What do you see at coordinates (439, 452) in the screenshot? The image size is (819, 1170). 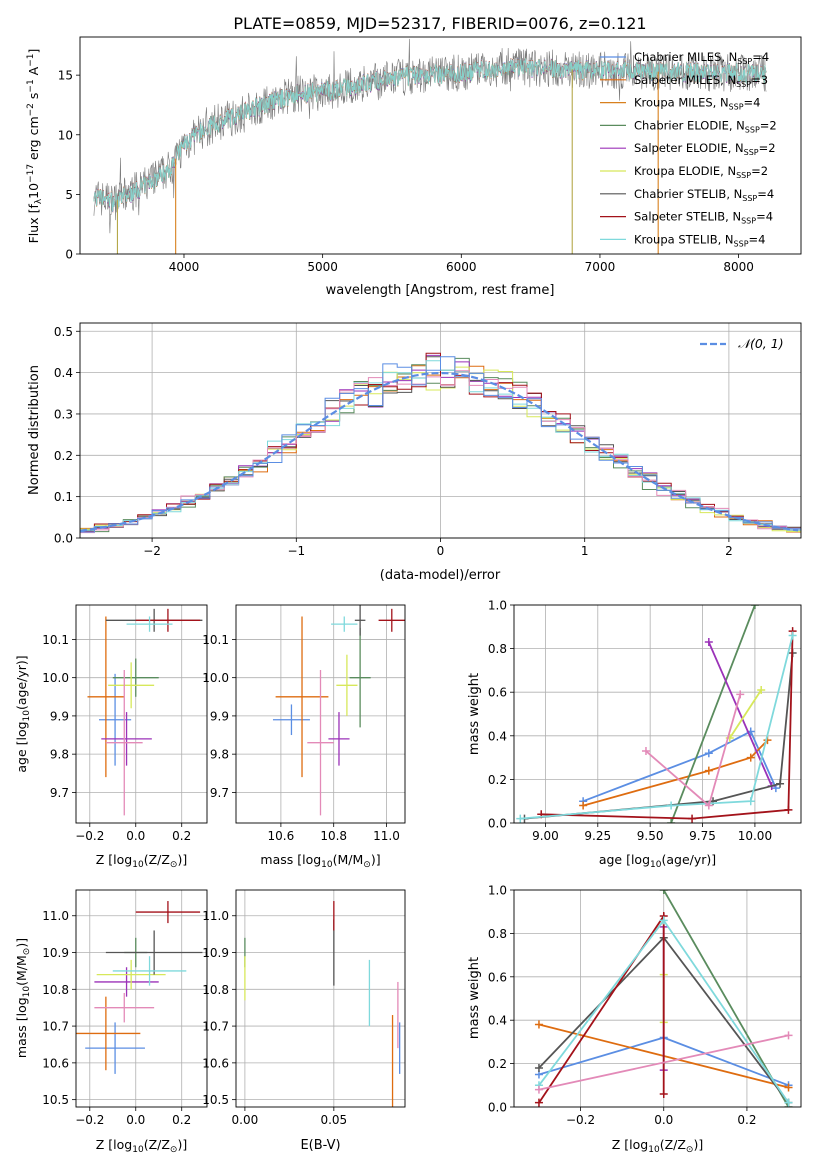 I see `gaussian-reference-line` at bounding box center [439, 452].